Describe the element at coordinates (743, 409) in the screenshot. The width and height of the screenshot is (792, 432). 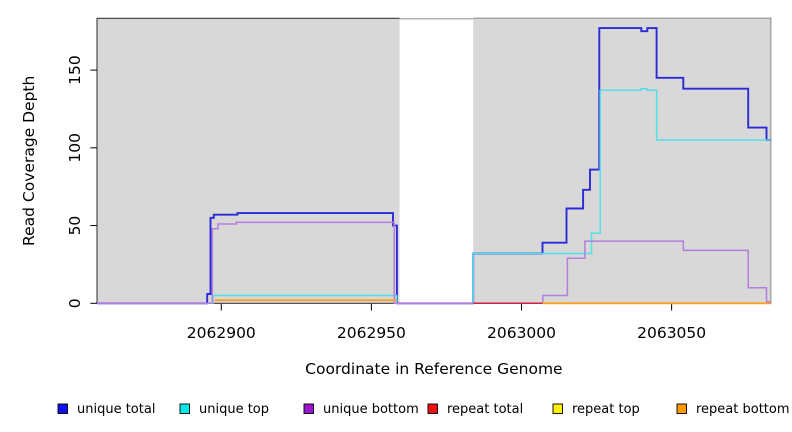
I see `legend-label: repeat bottom` at that location.